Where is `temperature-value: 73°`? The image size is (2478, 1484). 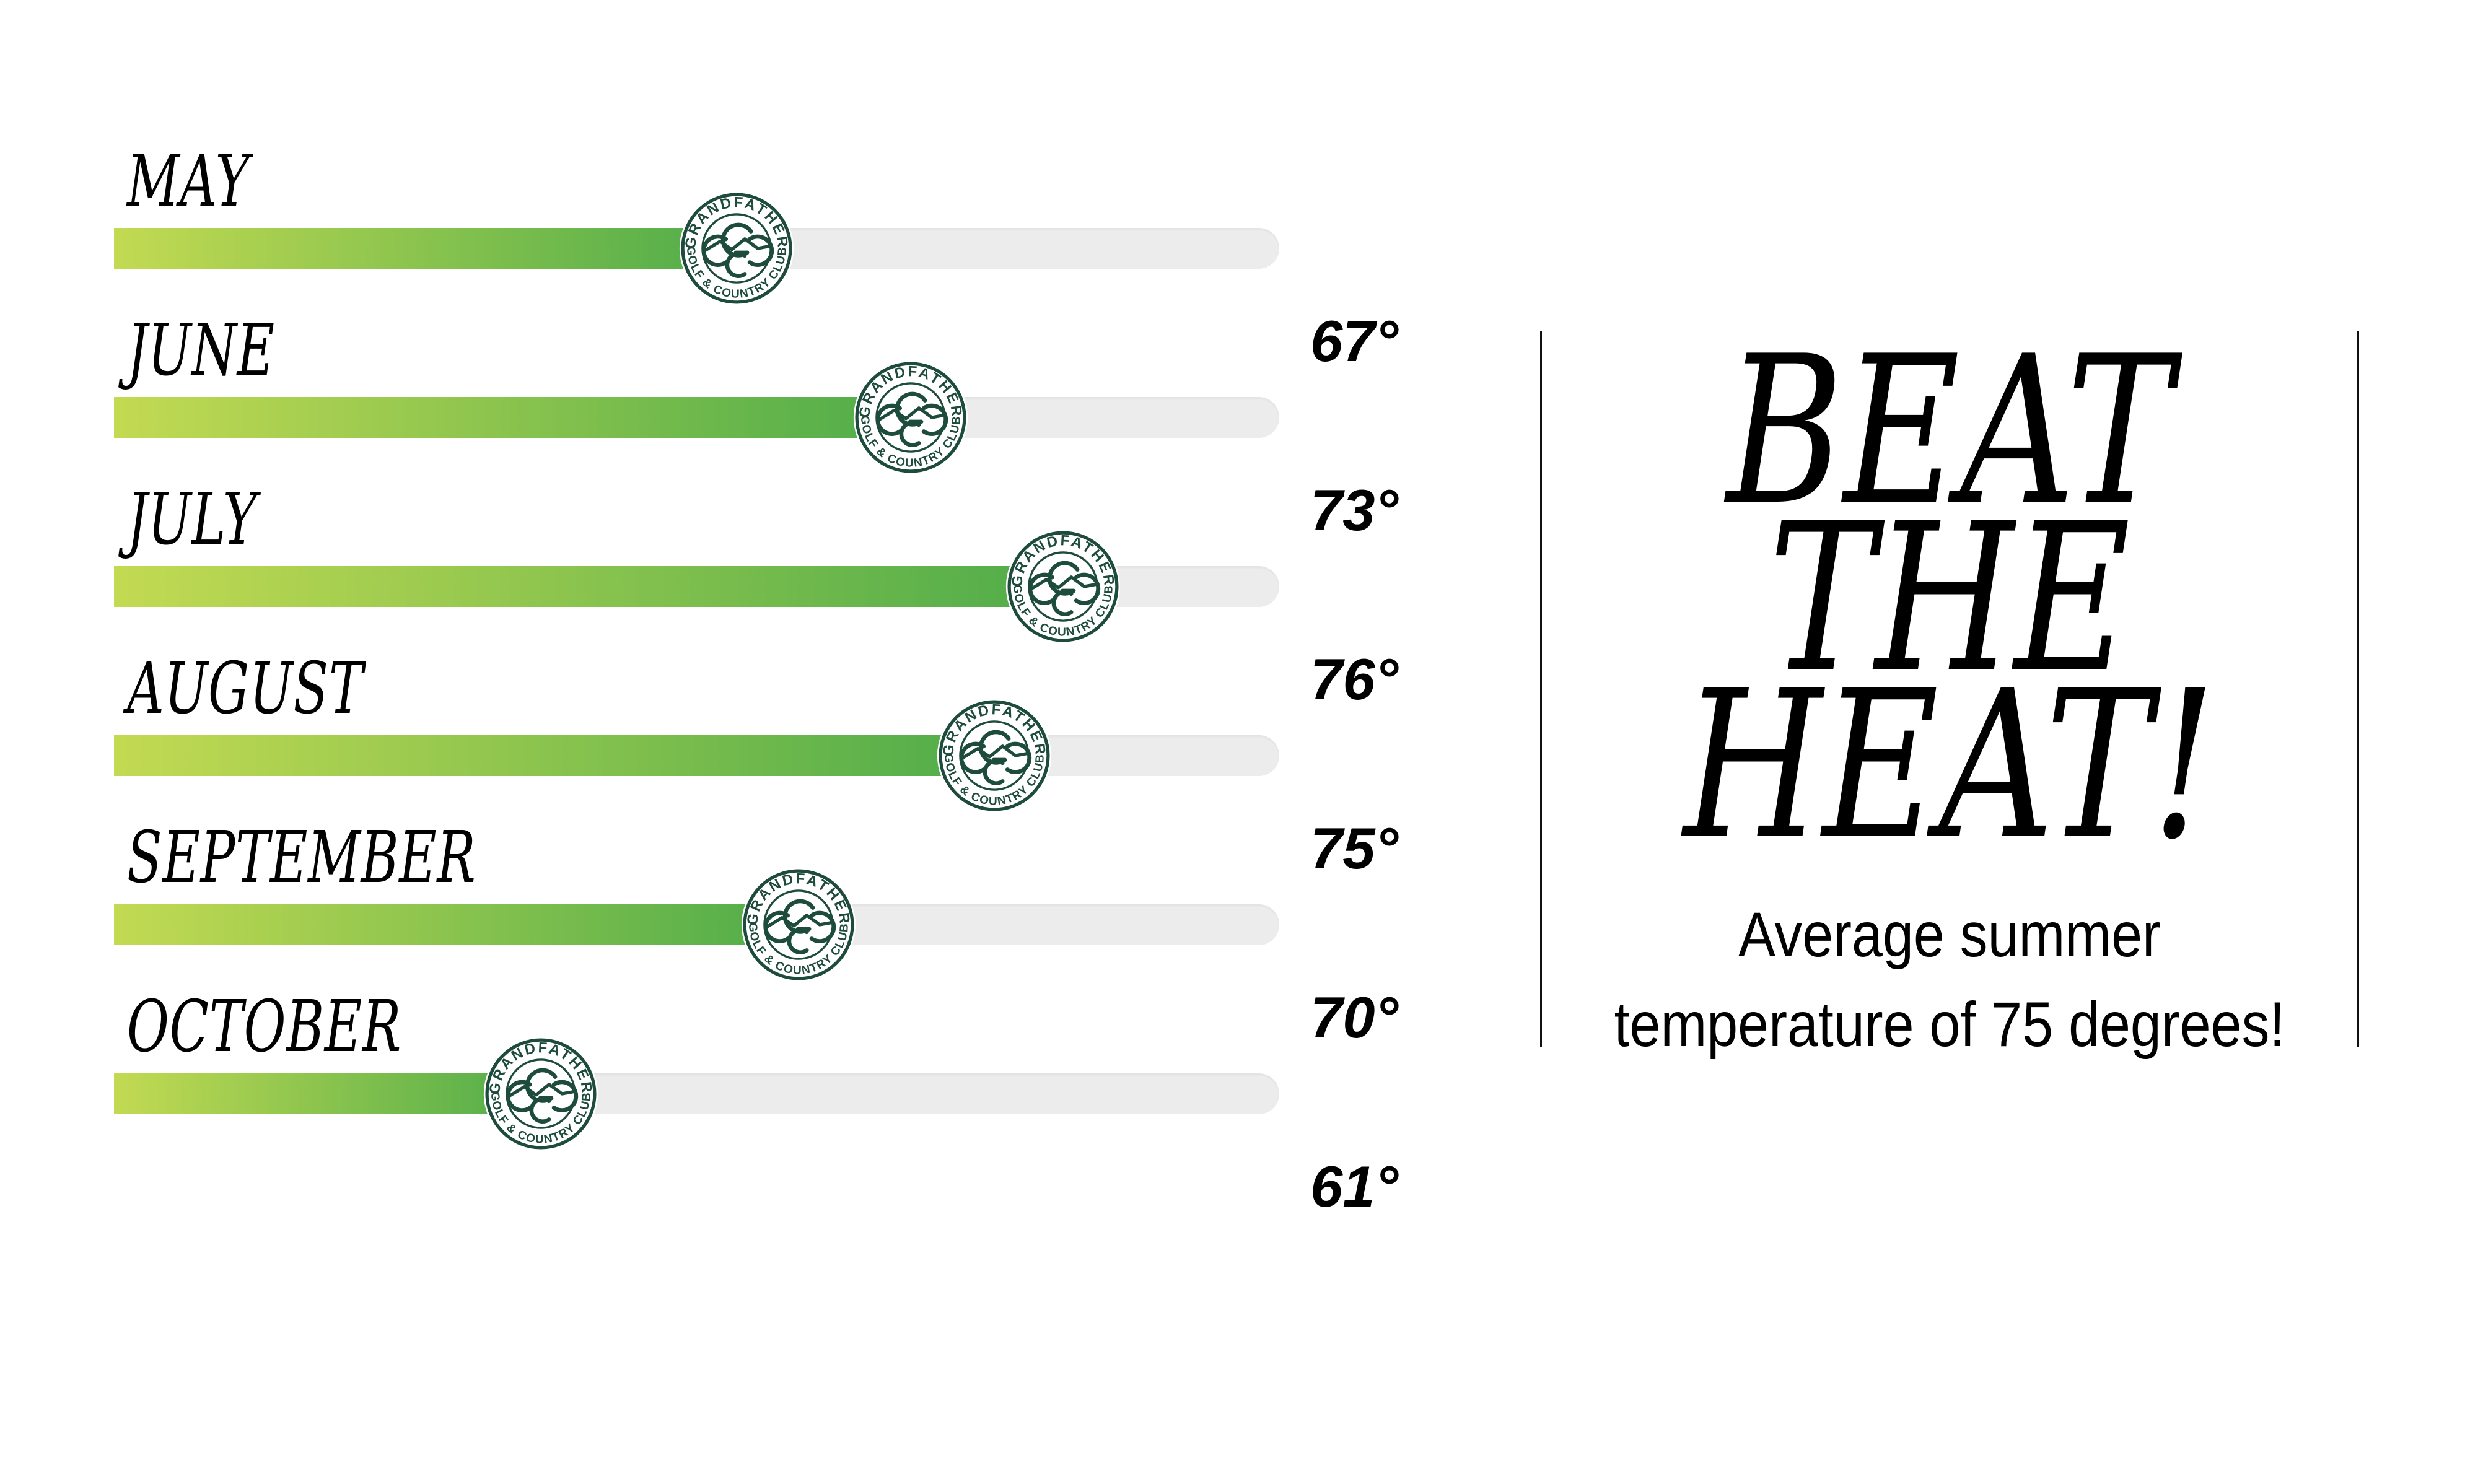
temperature-value: 73° is located at coordinates (1355, 510).